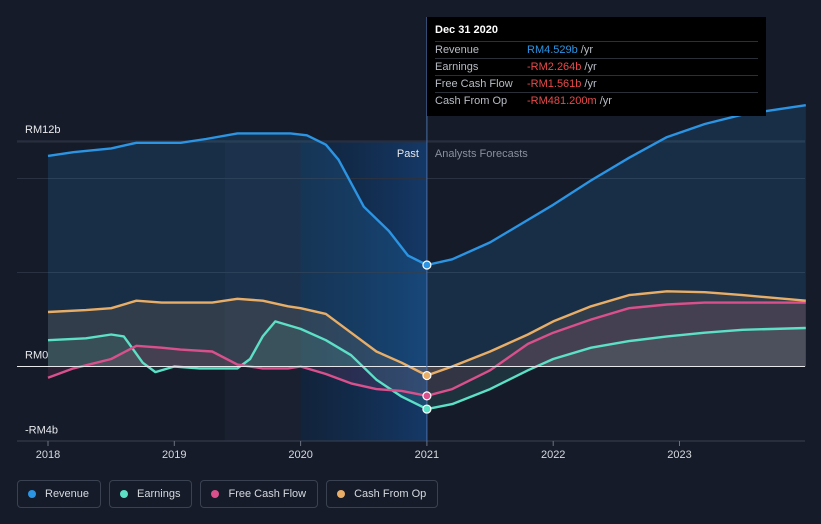 The width and height of the screenshot is (821, 524). Describe the element at coordinates (552, 50) in the screenshot. I see `tooltip-value: RM4.529b` at that location.